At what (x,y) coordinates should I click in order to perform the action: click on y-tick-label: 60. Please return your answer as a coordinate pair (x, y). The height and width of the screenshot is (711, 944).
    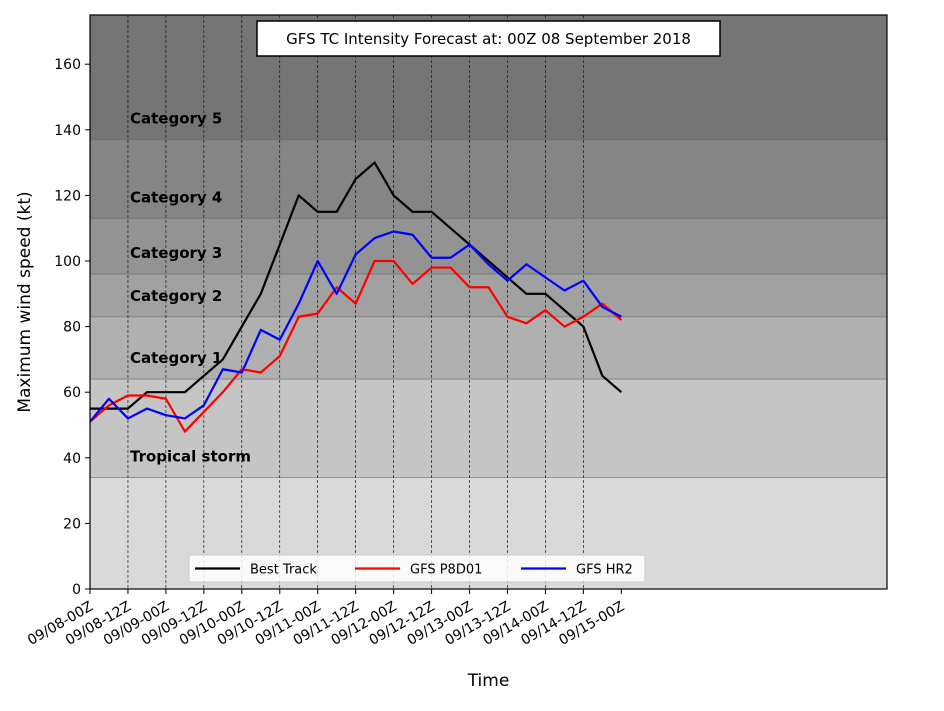
    Looking at the image, I should click on (72, 393).